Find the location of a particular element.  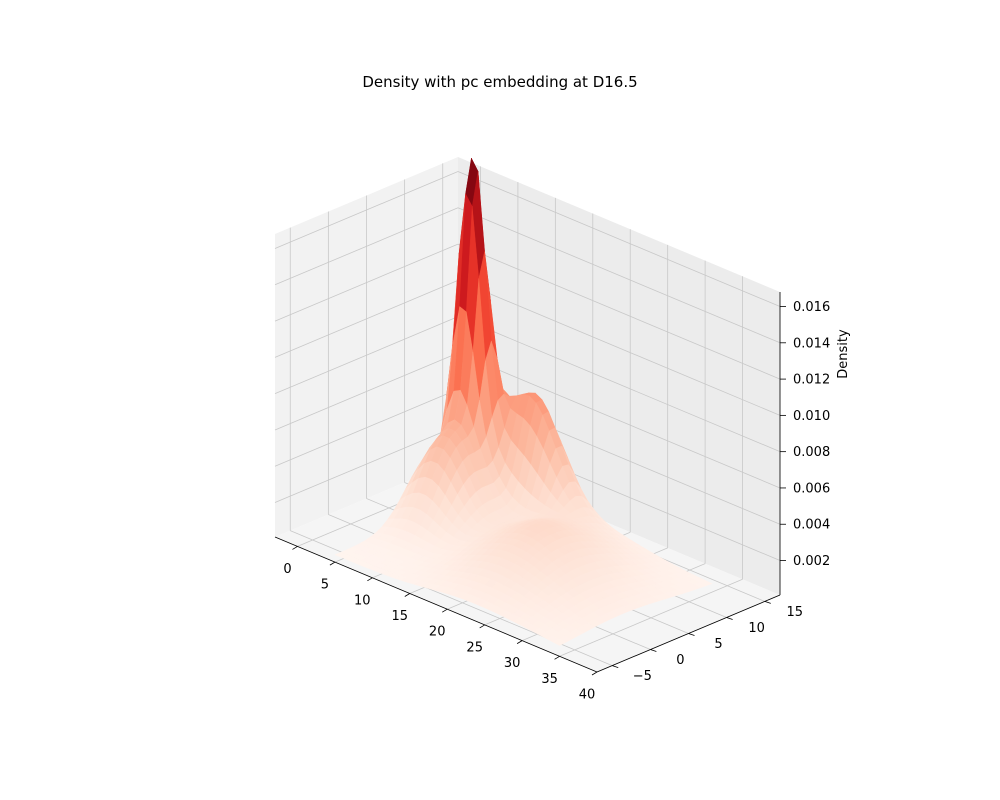

x-tick-label: 10 is located at coordinates (362, 600).